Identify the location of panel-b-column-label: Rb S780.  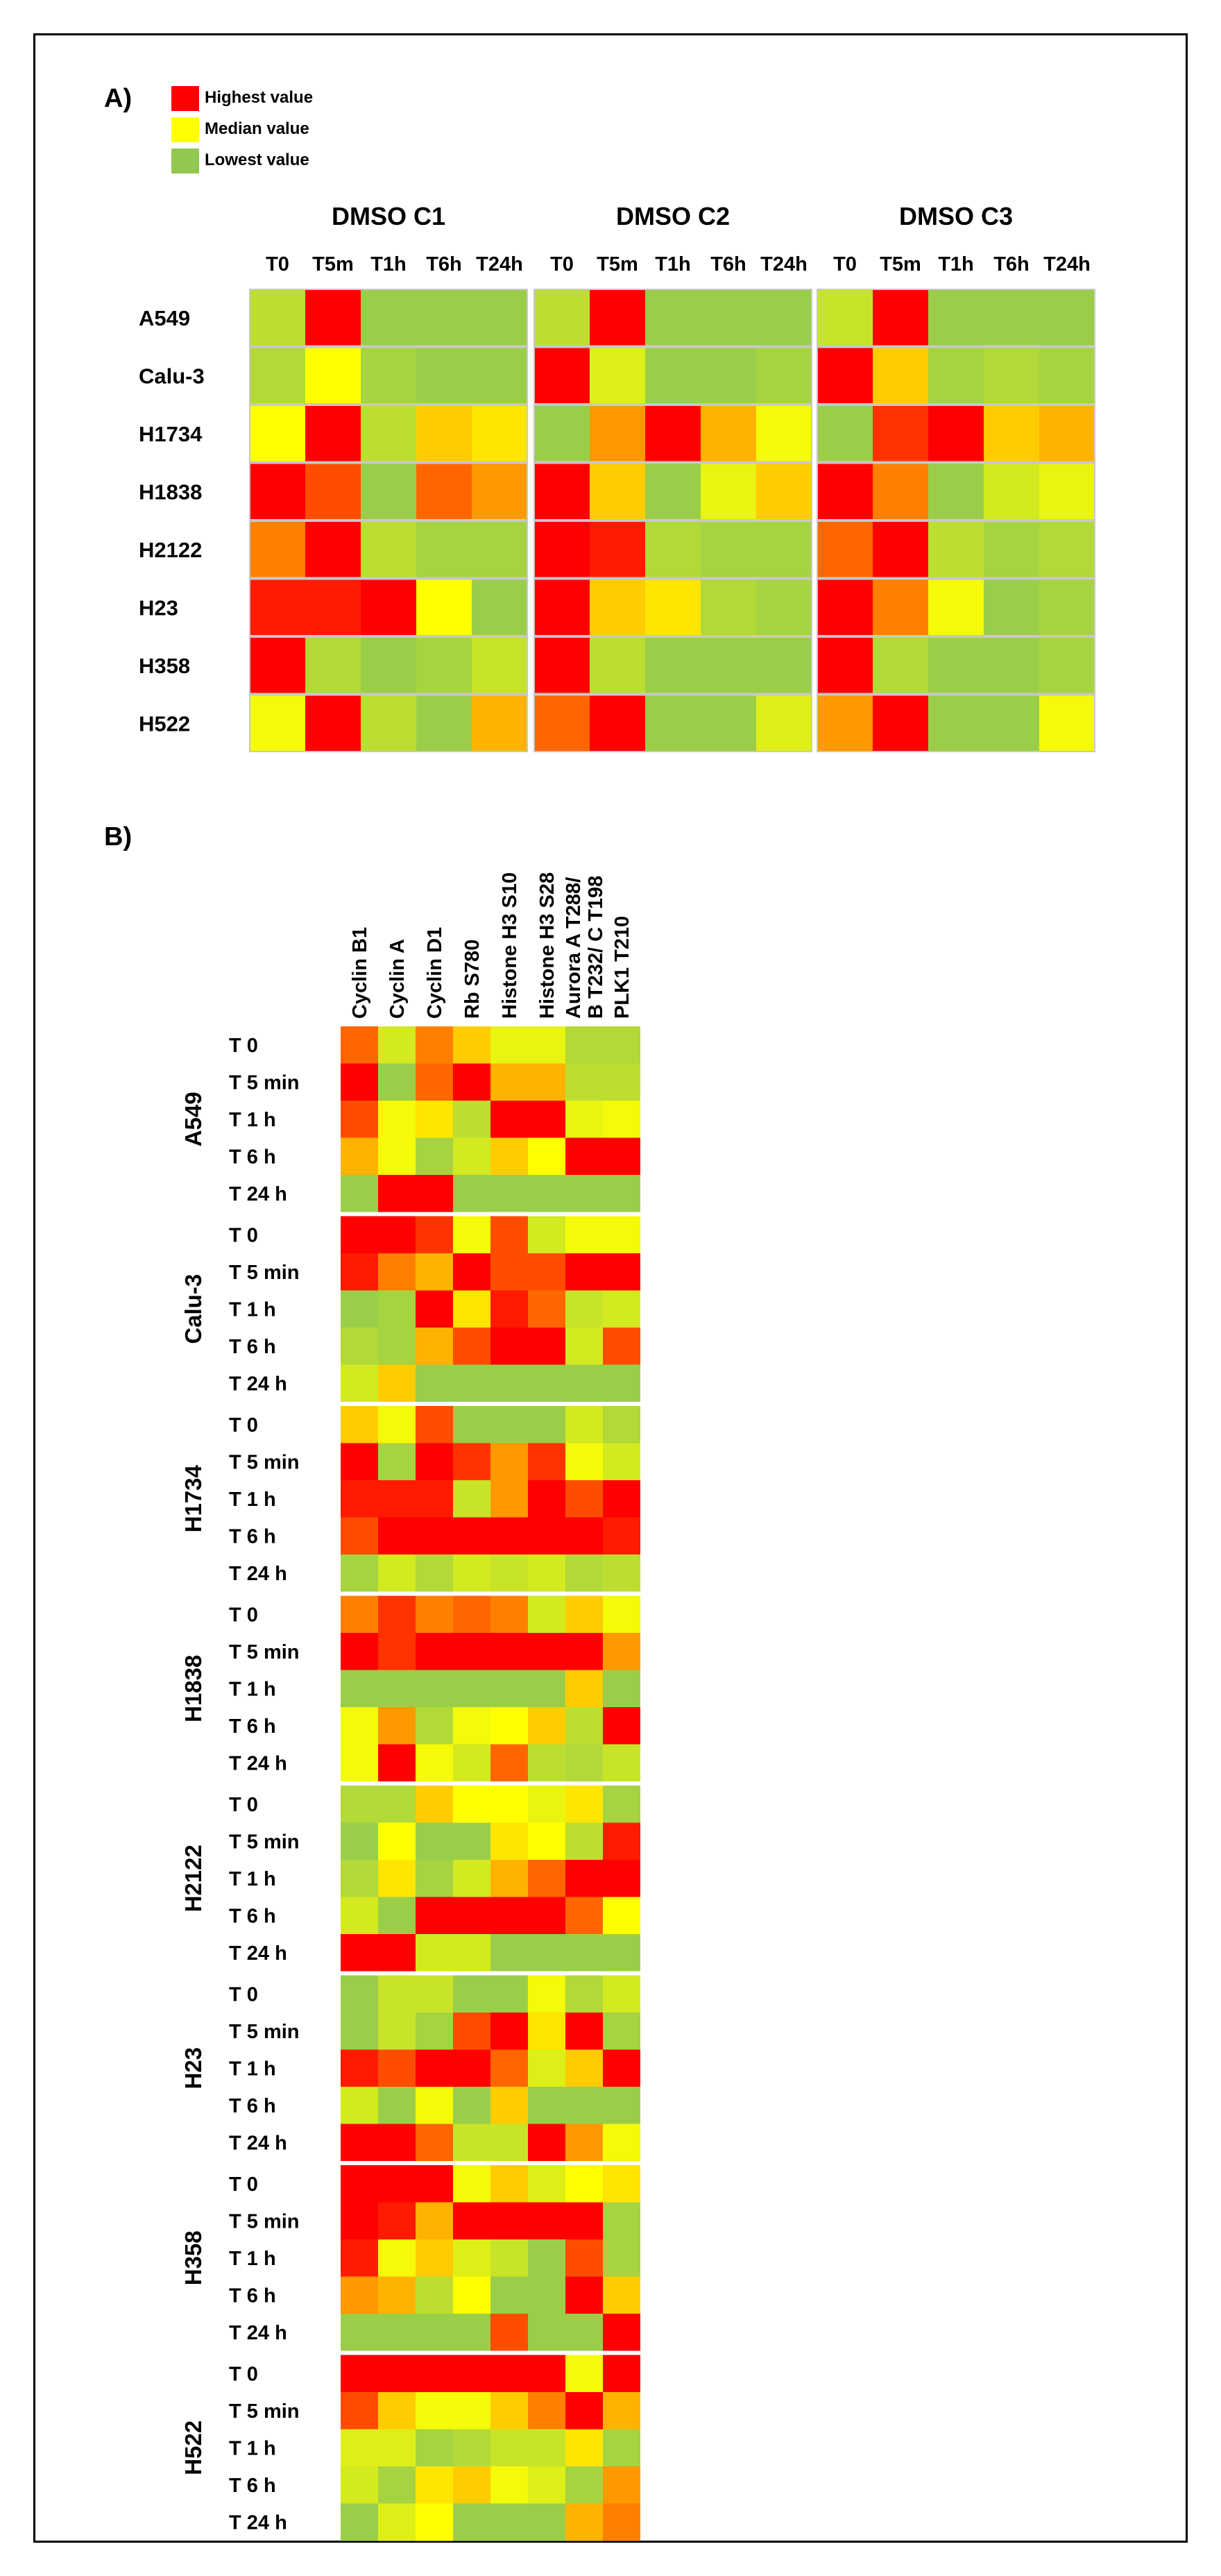
(472, 979).